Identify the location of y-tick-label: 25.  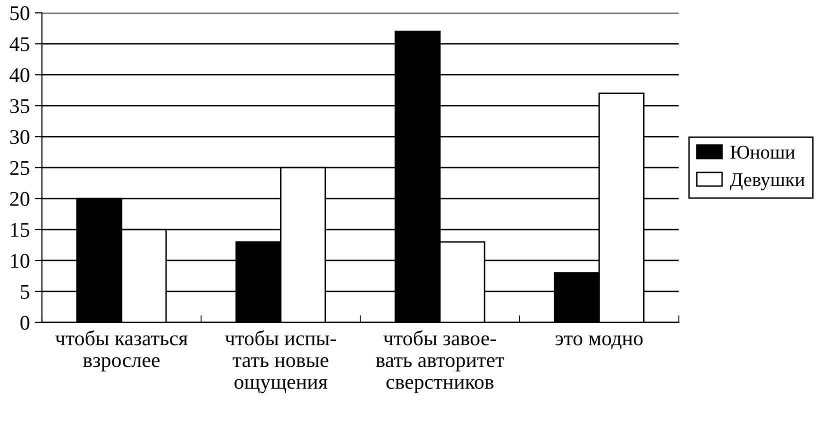
(20, 168).